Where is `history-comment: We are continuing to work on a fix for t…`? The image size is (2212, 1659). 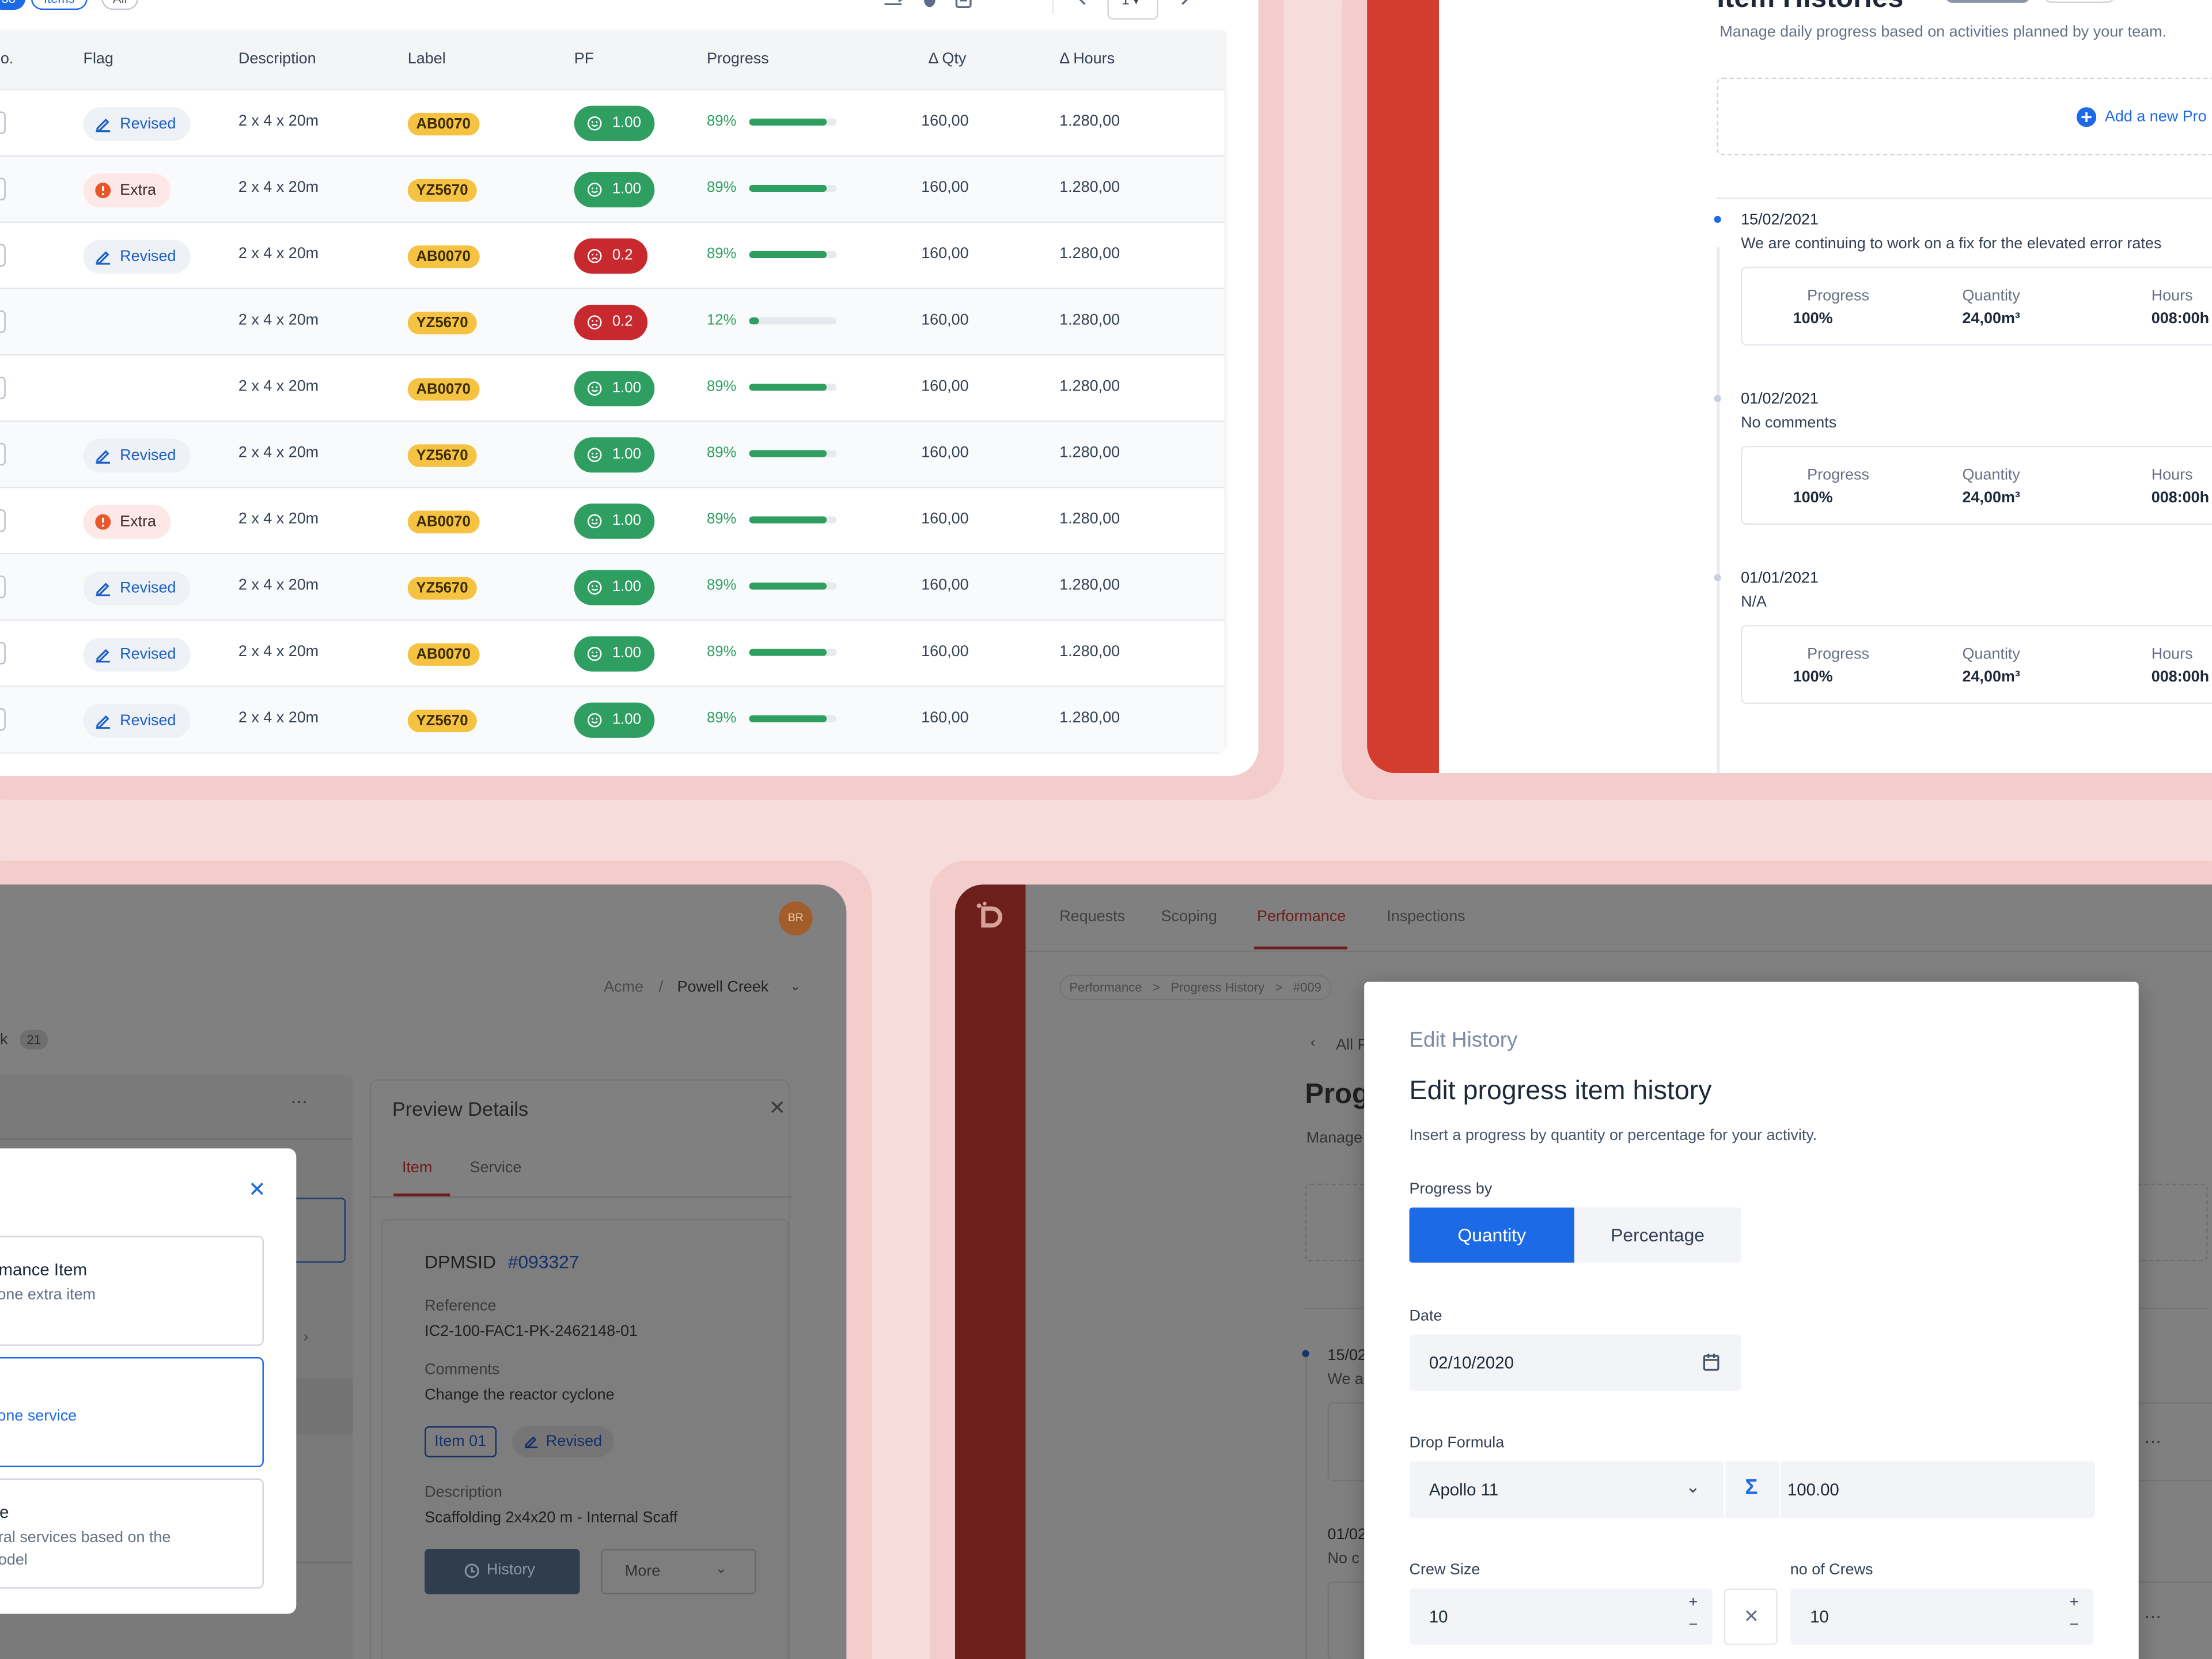
history-comment: We are continuing to work on a fix for t… is located at coordinates (1951, 244).